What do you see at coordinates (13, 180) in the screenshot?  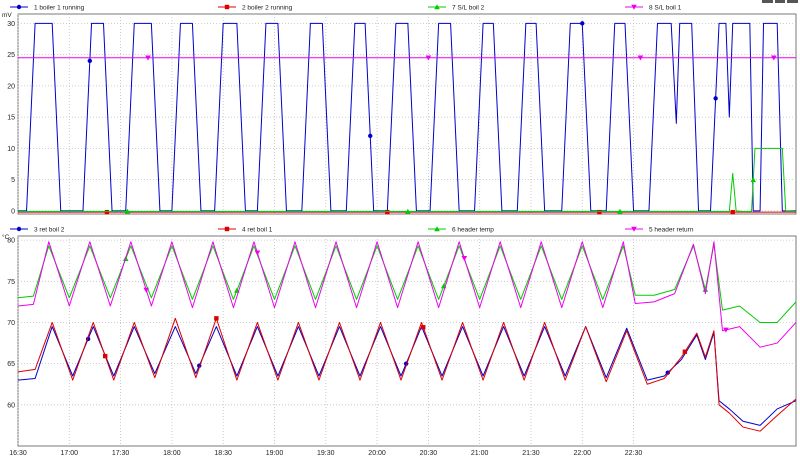 I see `y-tick-label: 5` at bounding box center [13, 180].